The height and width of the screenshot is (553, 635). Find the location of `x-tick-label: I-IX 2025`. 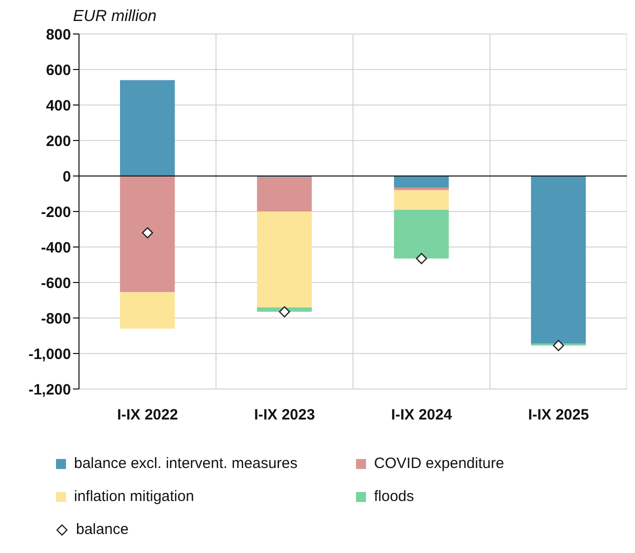

x-tick-label: I-IX 2025 is located at coordinates (558, 415).